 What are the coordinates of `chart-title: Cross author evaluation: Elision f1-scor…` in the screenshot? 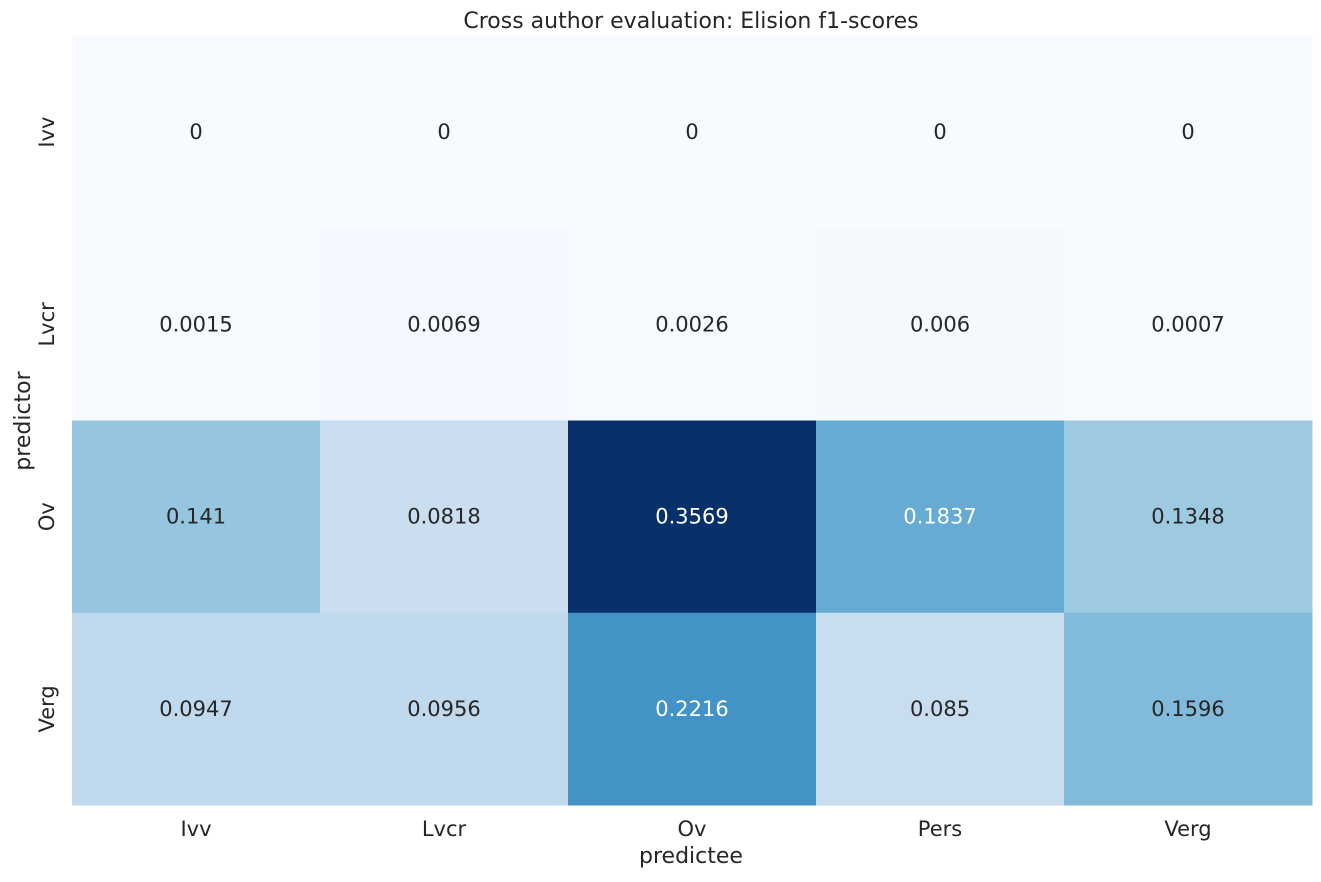 It's located at (690, 21).